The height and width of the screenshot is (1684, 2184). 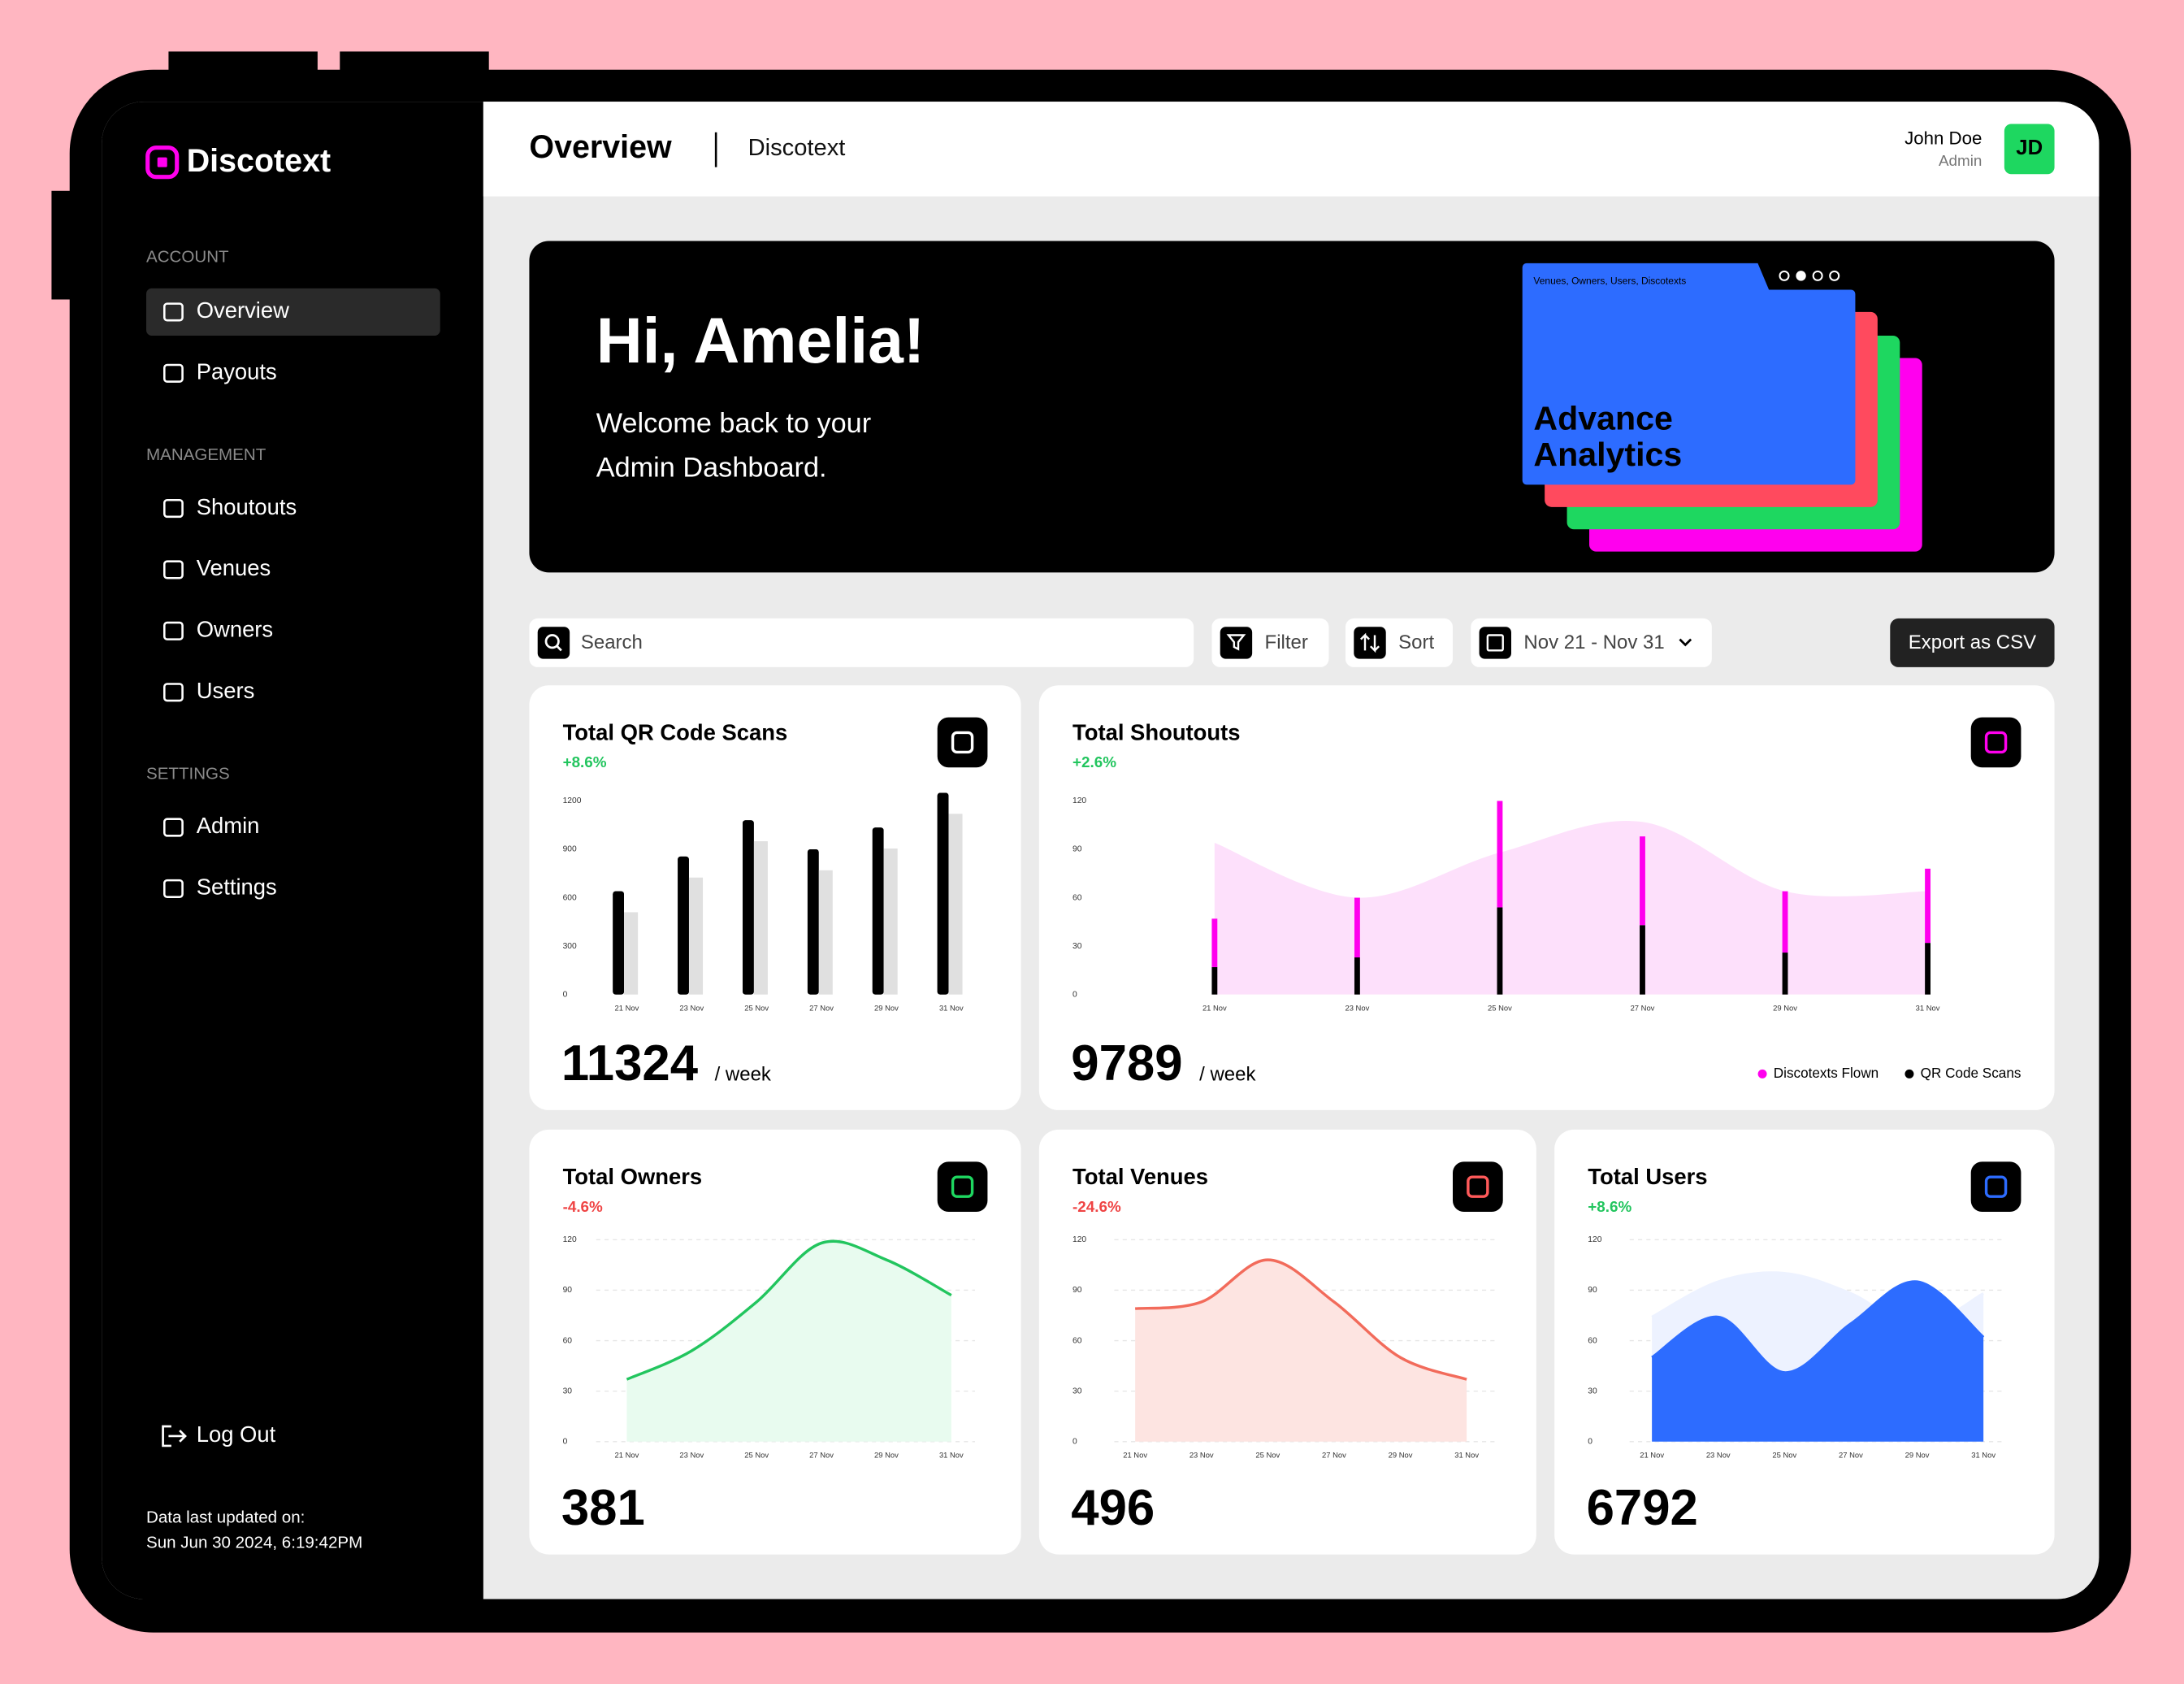 What do you see at coordinates (775, 898) in the screenshot?
I see `card-bg` at bounding box center [775, 898].